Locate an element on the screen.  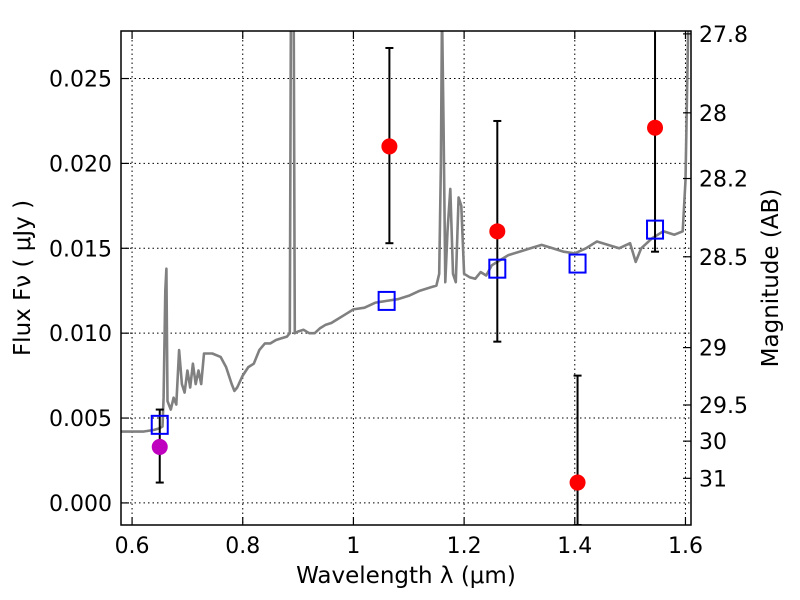
right-tick-label: 31 is located at coordinates (713, 479).